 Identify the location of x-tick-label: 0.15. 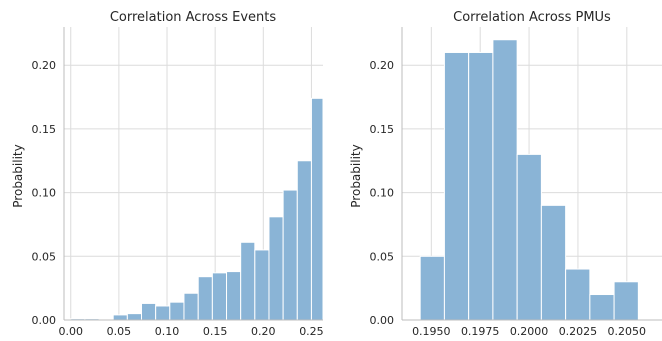
(215, 331).